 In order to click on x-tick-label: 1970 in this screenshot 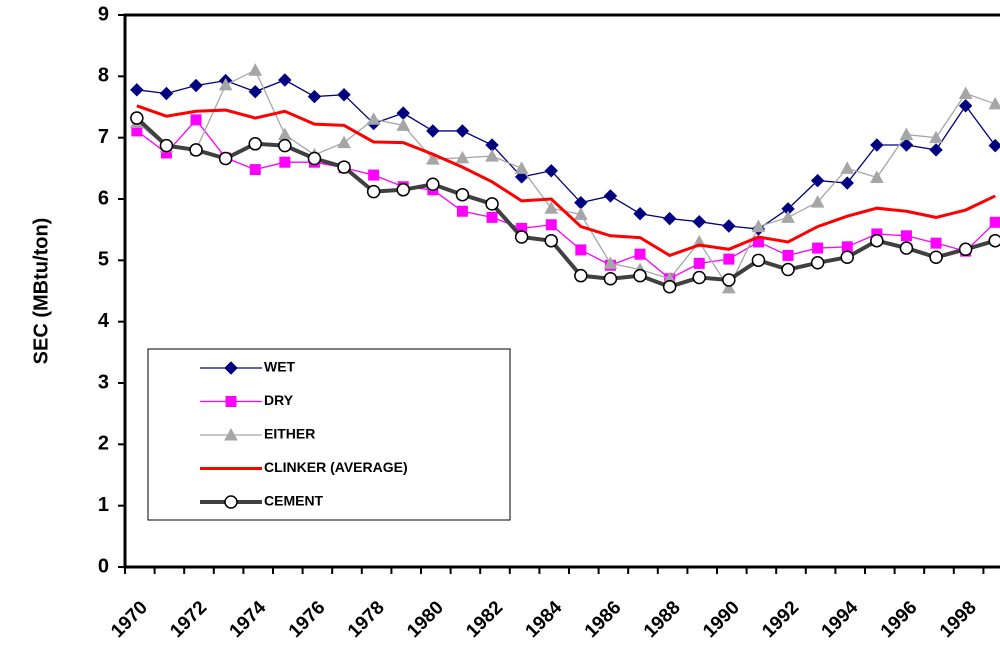, I will do `click(129, 619)`.